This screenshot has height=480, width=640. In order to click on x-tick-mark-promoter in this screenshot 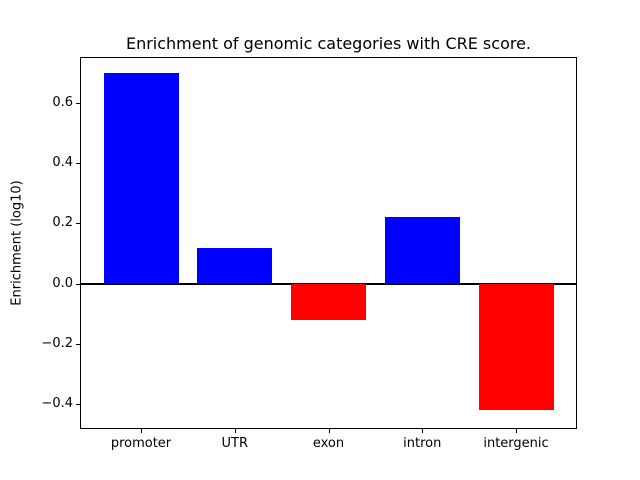, I will do `click(141, 430)`.